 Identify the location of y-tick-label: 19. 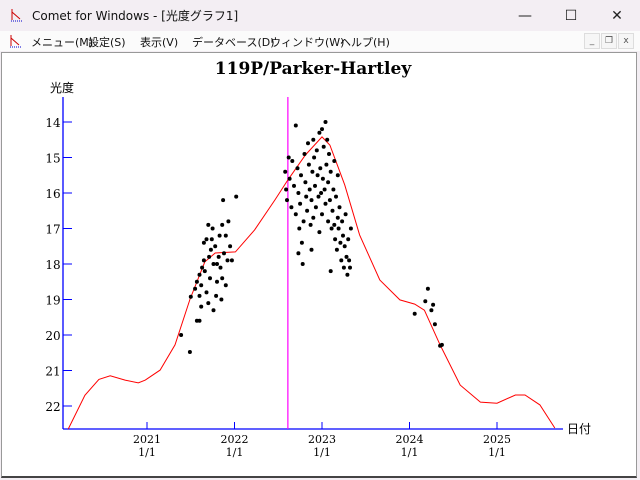
(52, 301).